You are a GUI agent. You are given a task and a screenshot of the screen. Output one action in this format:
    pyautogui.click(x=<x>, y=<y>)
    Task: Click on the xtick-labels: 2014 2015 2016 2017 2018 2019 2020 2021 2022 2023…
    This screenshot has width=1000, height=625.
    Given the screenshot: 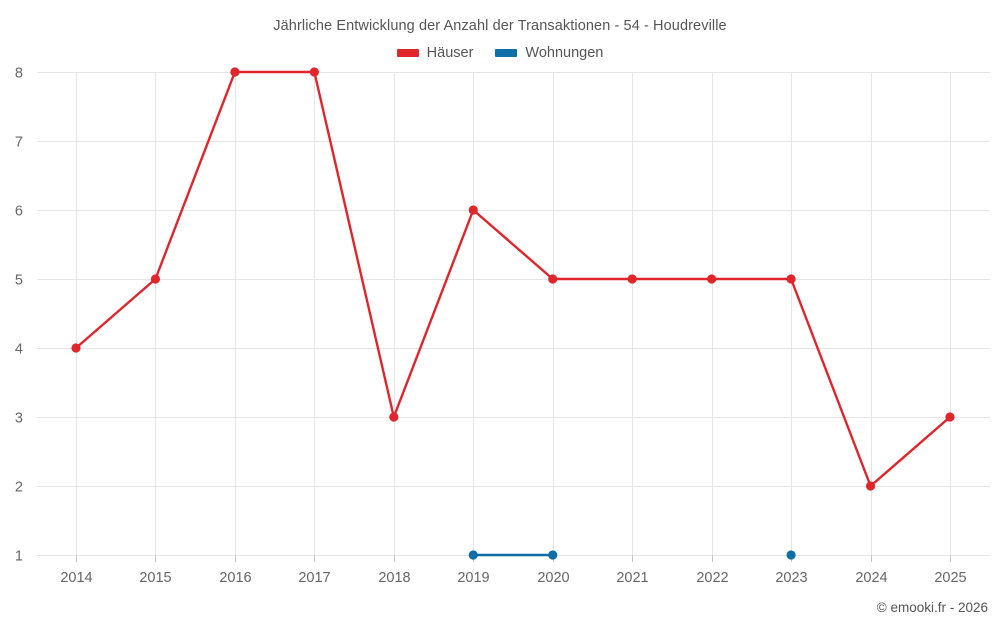 What is the action you would take?
    pyautogui.click(x=513, y=578)
    